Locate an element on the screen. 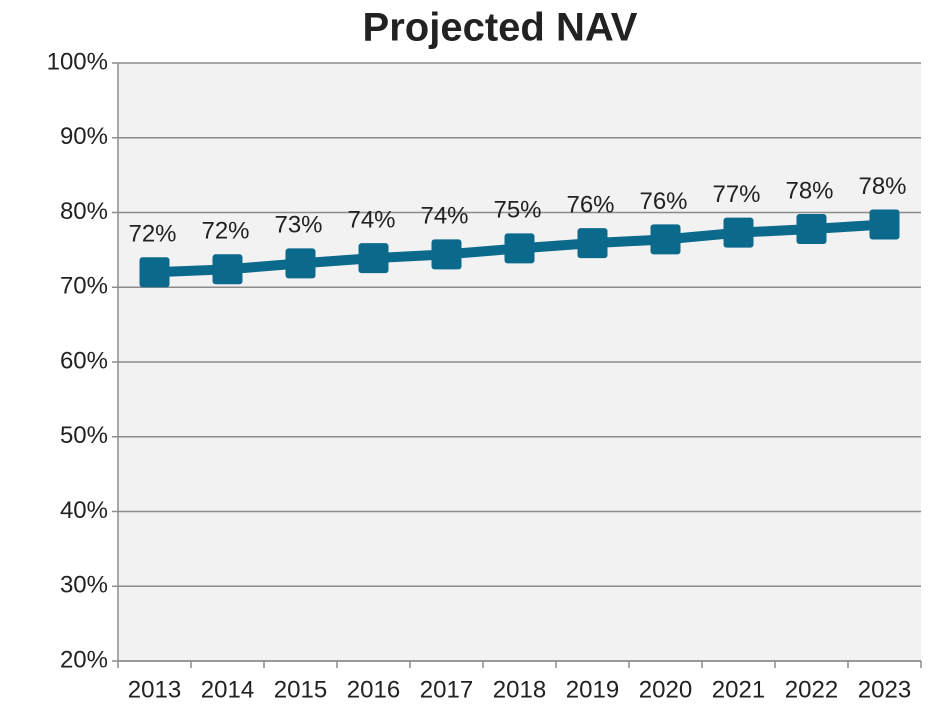 This screenshot has height=707, width=931. x-tick-label: 2015 is located at coordinates (300, 689).